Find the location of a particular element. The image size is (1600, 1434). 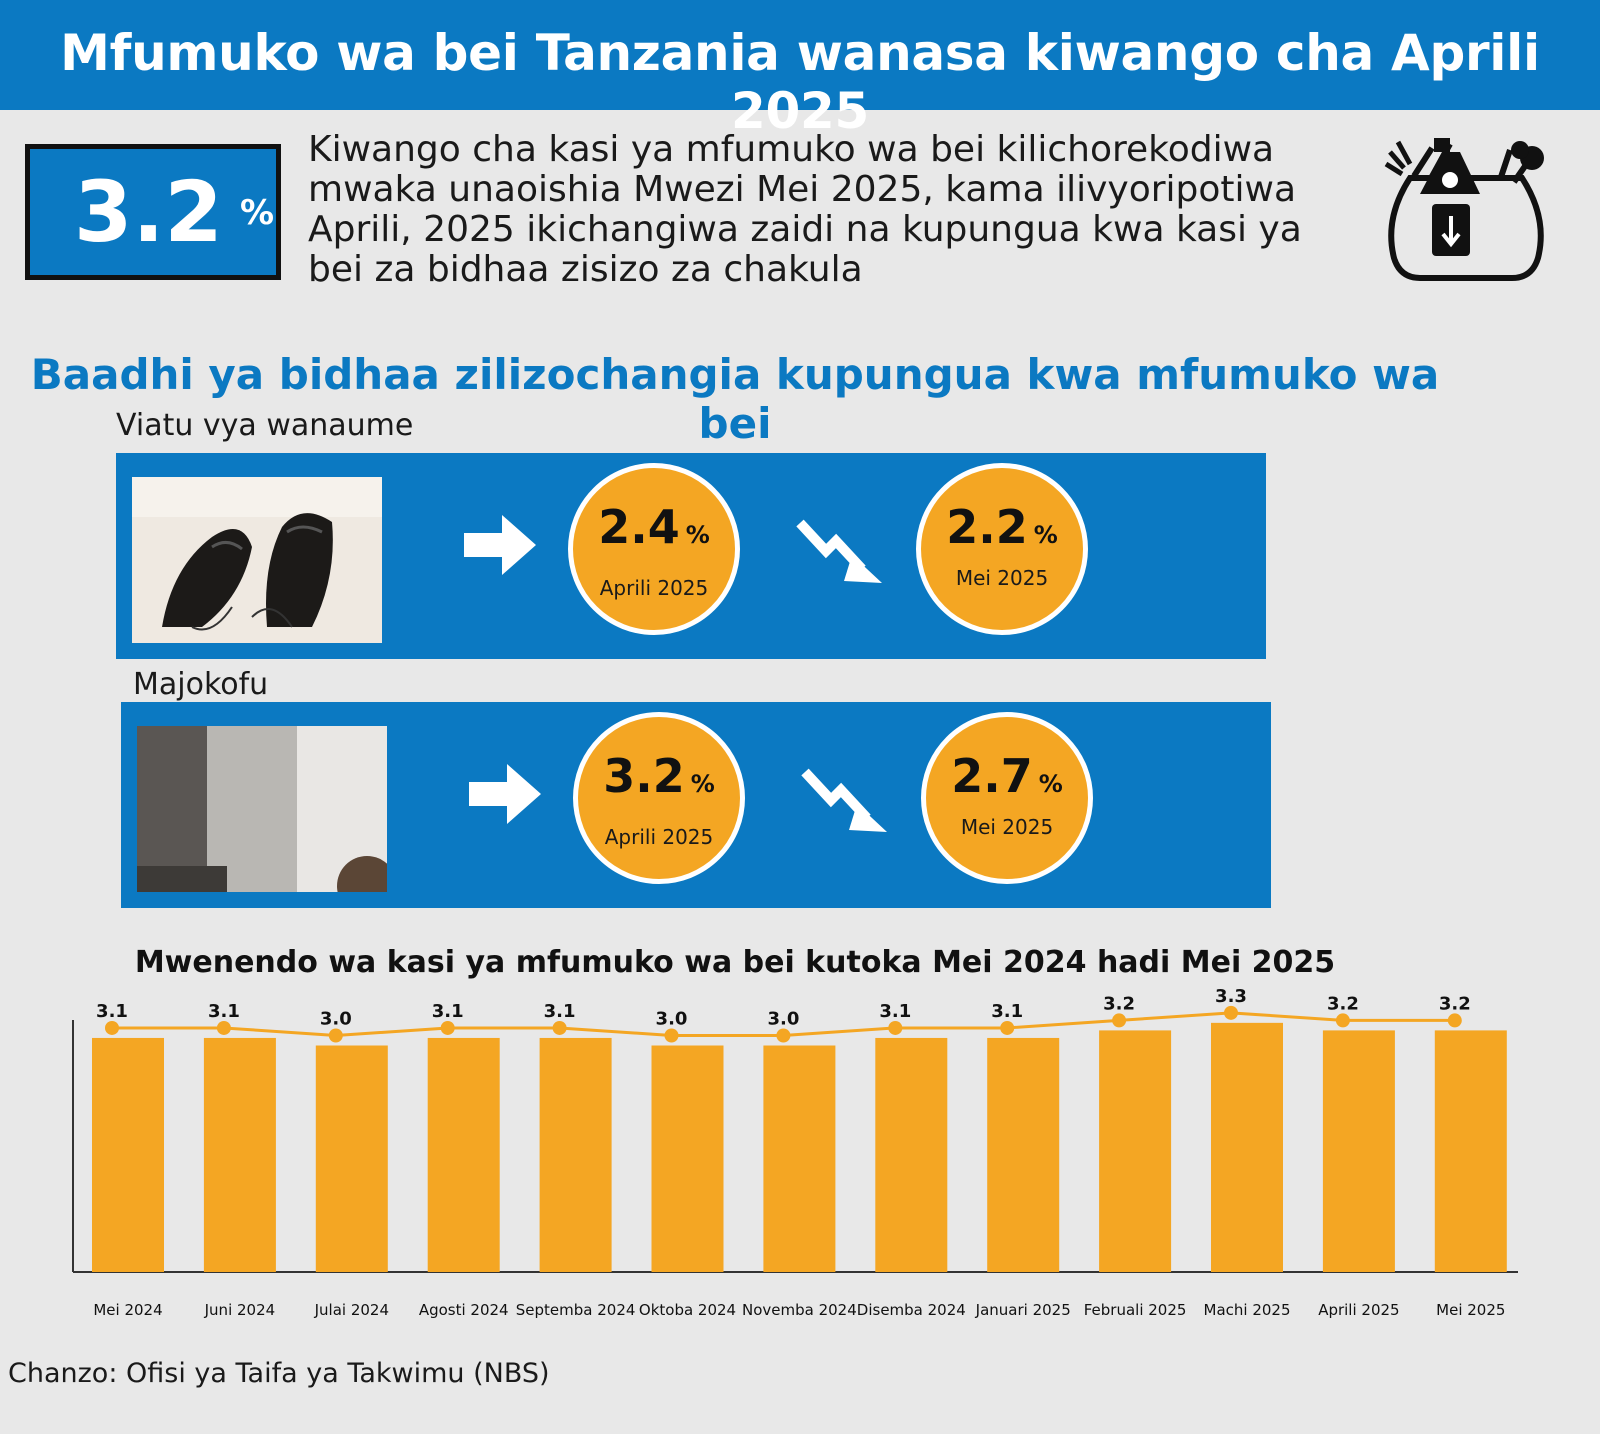

x-tick-label: Mei 2025 is located at coordinates (1470, 1310).